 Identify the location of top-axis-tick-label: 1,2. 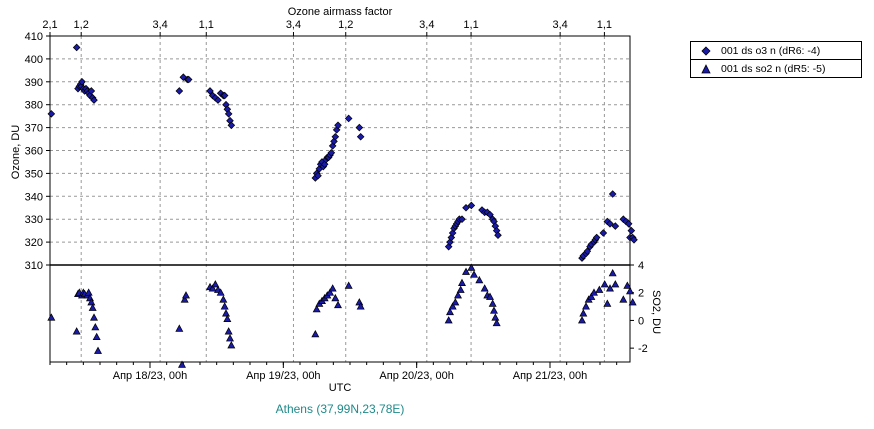
(345, 25).